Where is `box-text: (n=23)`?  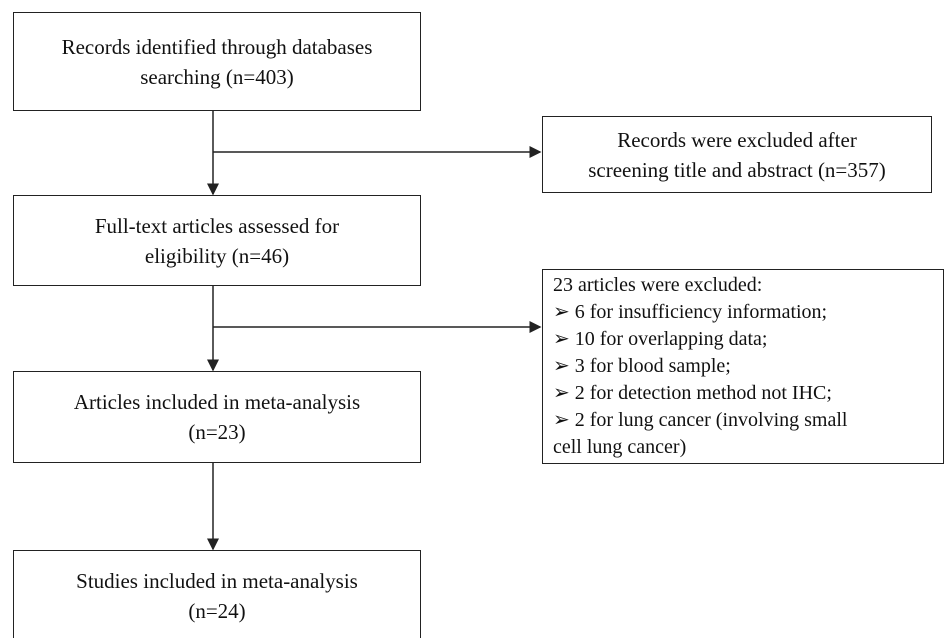 box-text: (n=23) is located at coordinates (217, 432).